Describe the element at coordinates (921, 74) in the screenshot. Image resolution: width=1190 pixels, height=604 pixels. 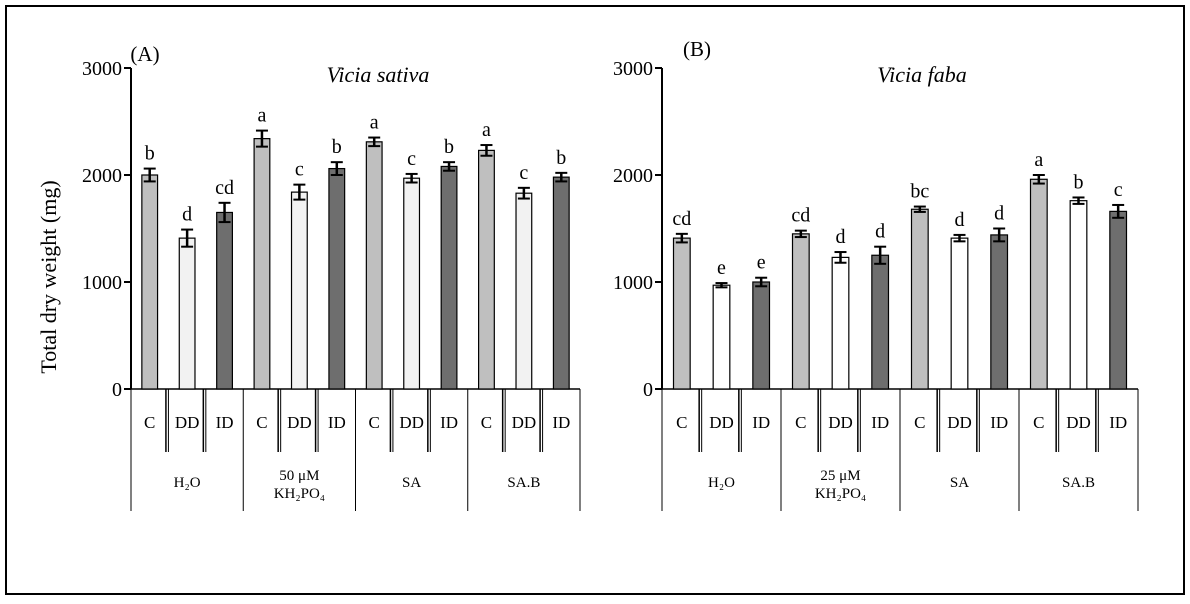
I see `chart-title: Vicia faba` at that location.